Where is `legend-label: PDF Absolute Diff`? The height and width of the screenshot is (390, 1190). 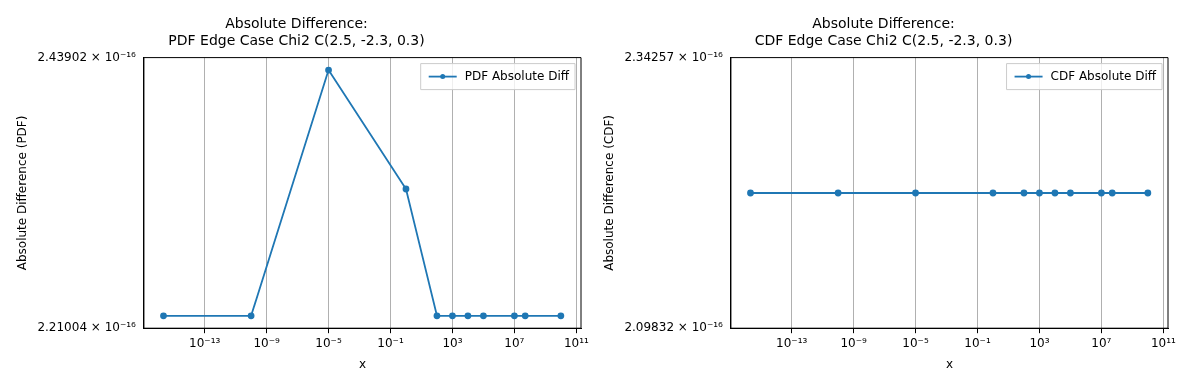
legend-label: PDF Absolute Diff is located at coordinates (517, 75).